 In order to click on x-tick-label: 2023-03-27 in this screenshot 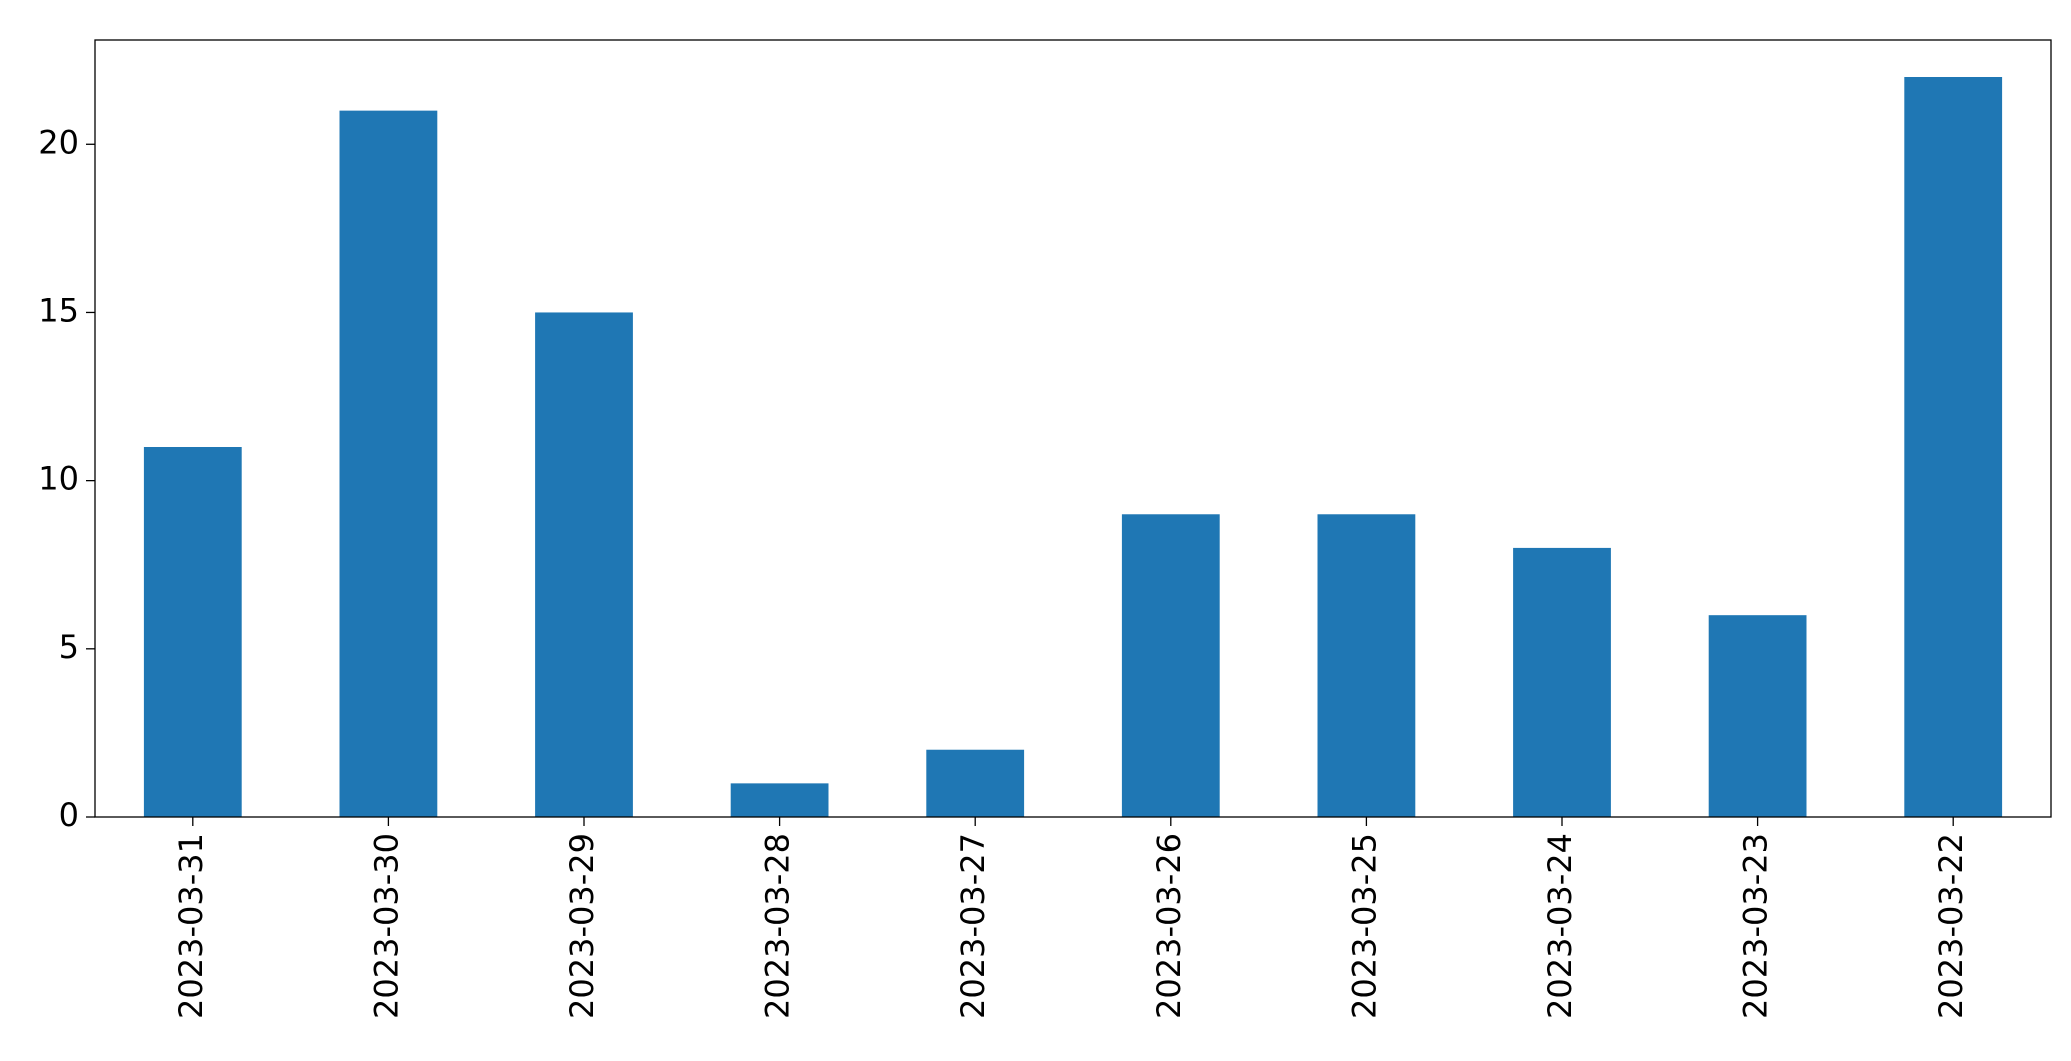, I will do `click(973, 926)`.